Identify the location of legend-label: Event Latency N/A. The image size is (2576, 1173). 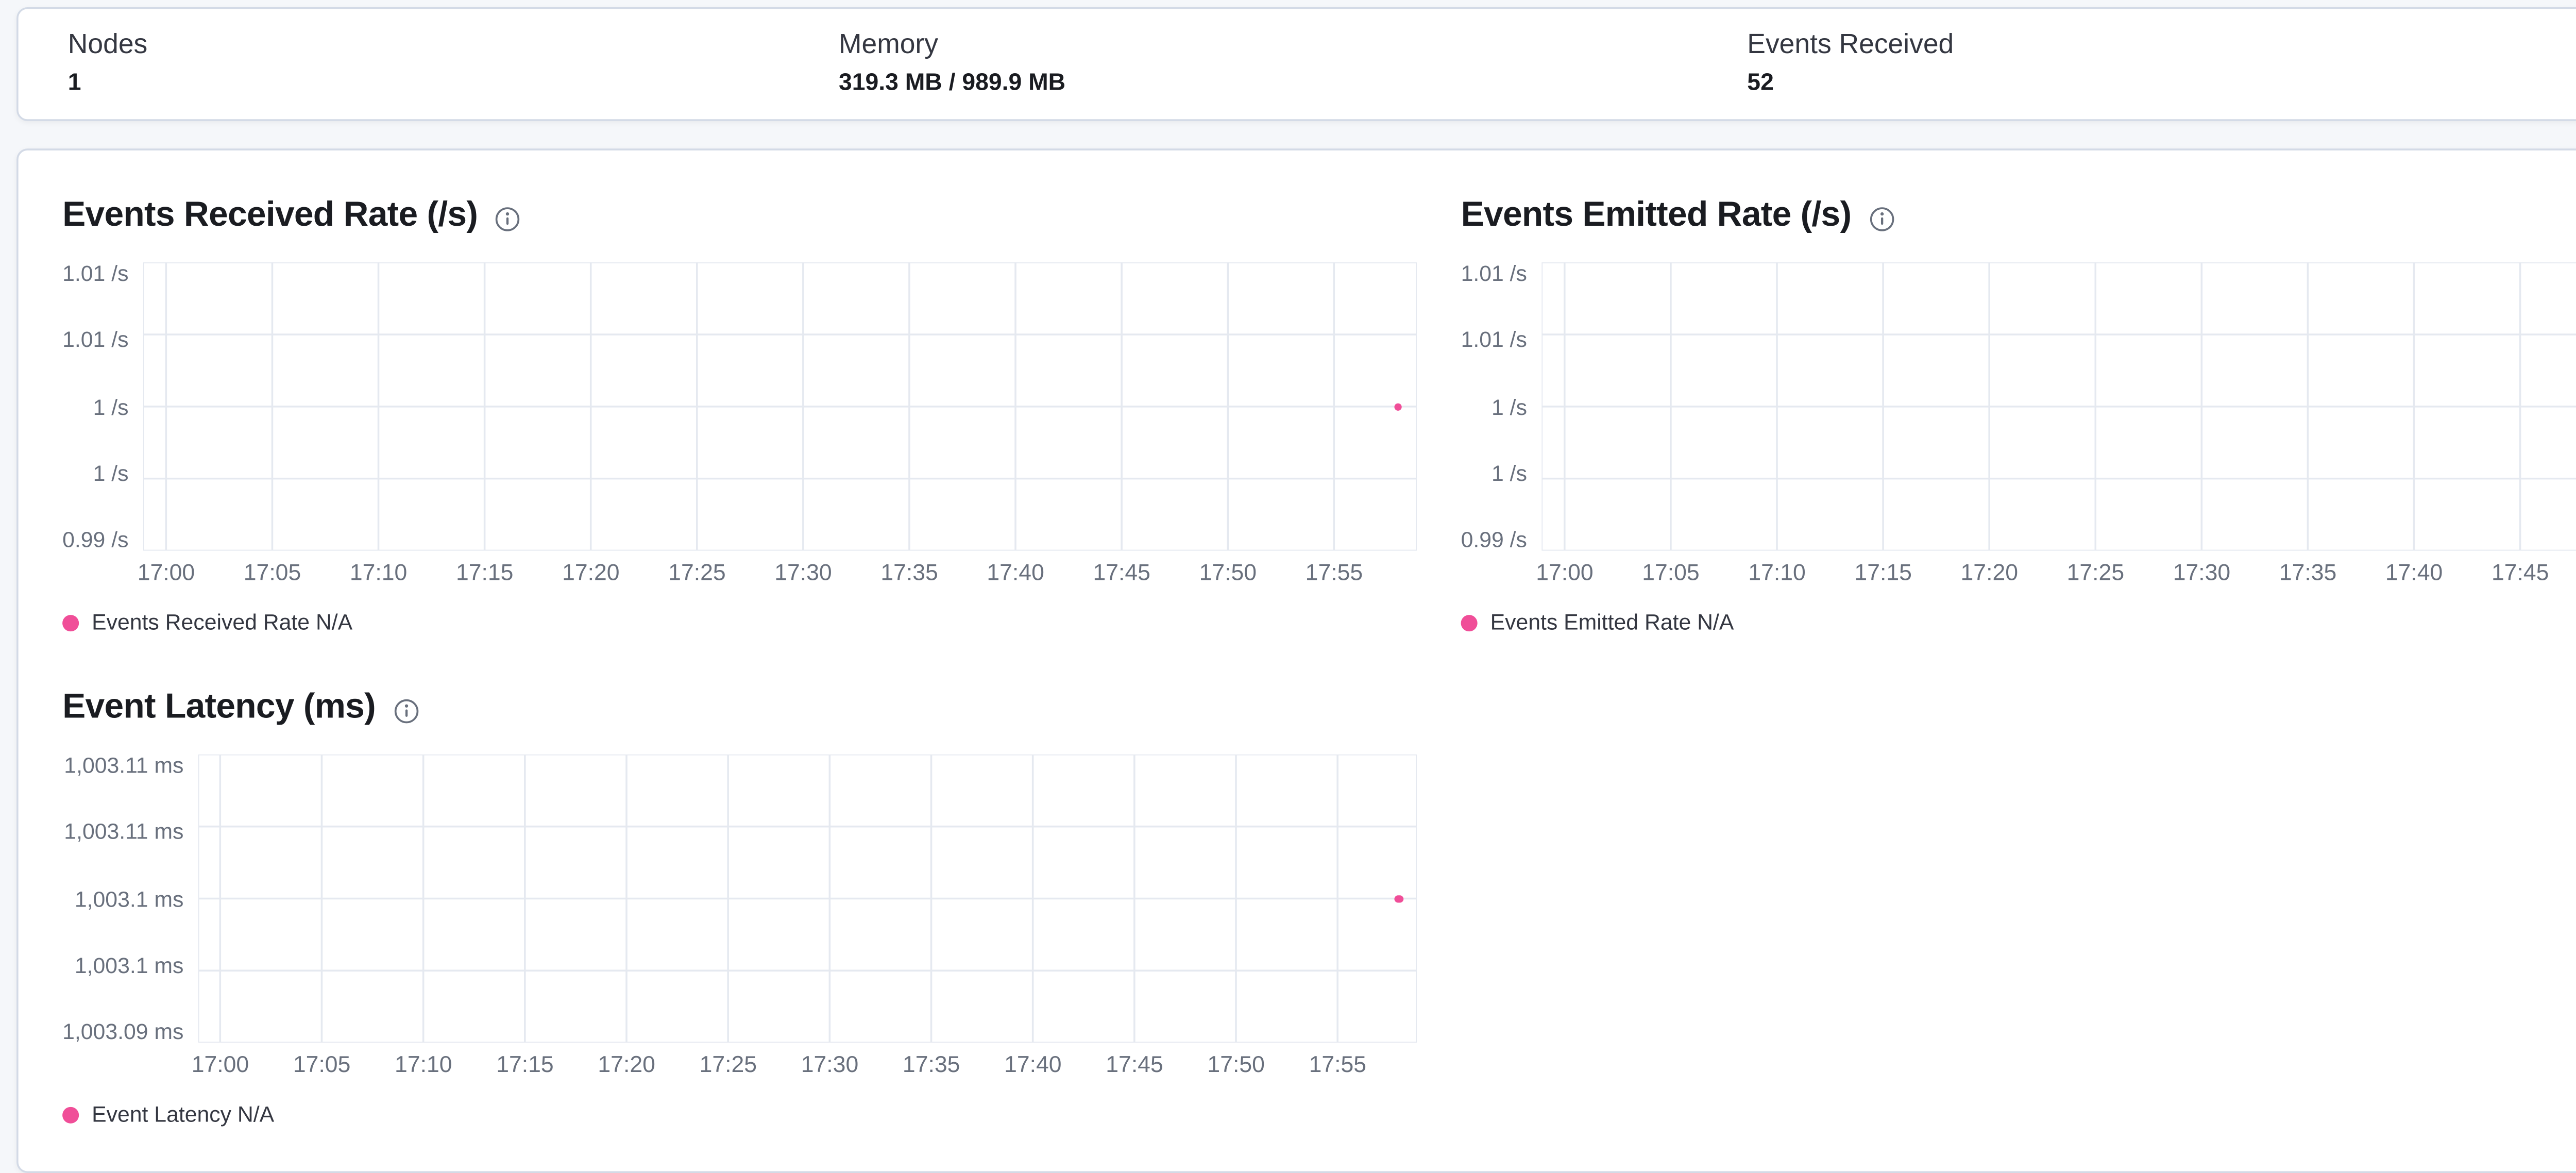
(183, 1114).